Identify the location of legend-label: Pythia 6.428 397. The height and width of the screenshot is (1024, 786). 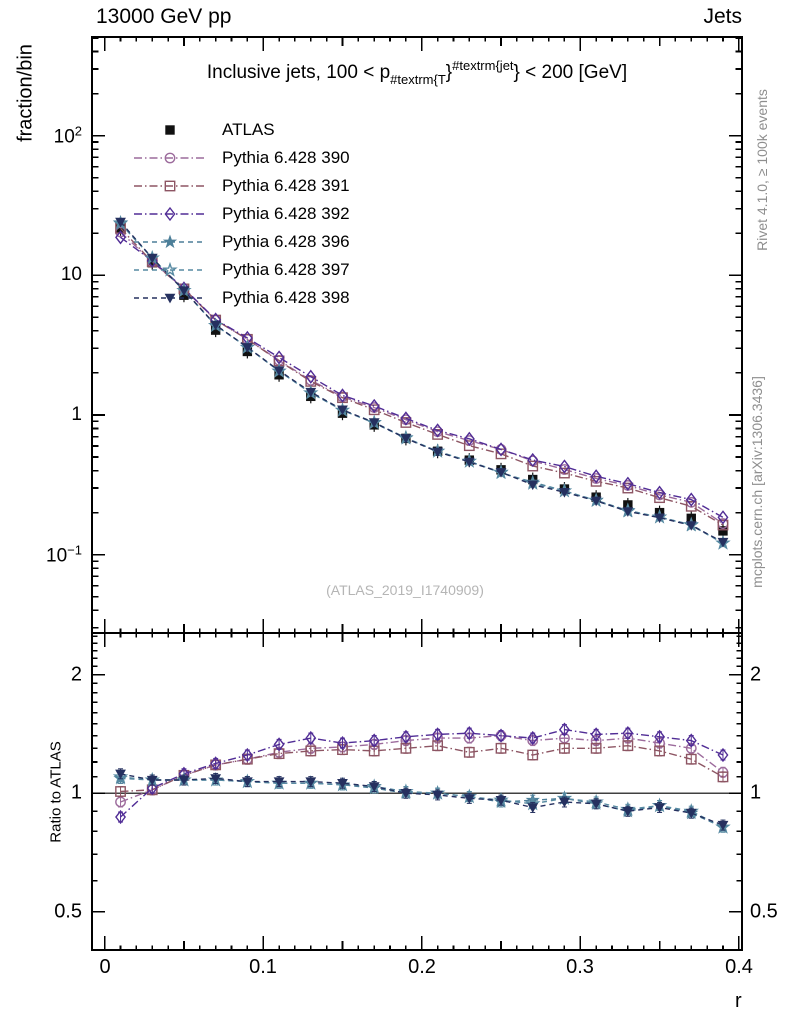
(286, 269).